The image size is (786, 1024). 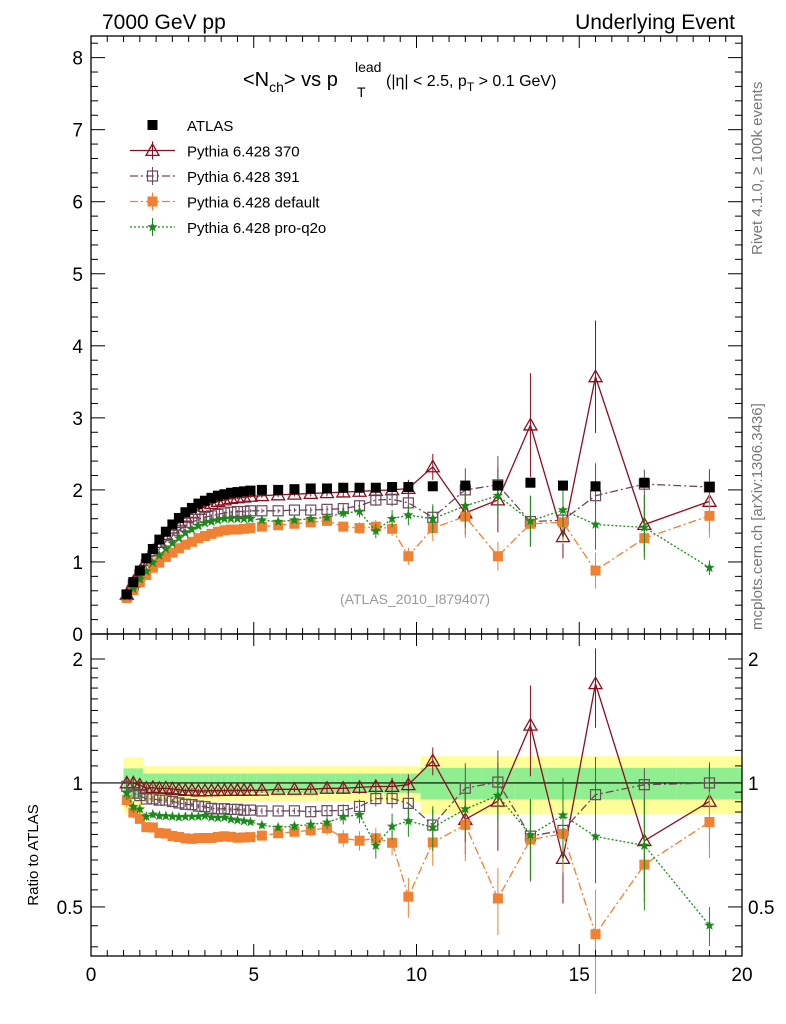 I want to click on ratio-y-tick-label: 2, so click(x=77, y=660).